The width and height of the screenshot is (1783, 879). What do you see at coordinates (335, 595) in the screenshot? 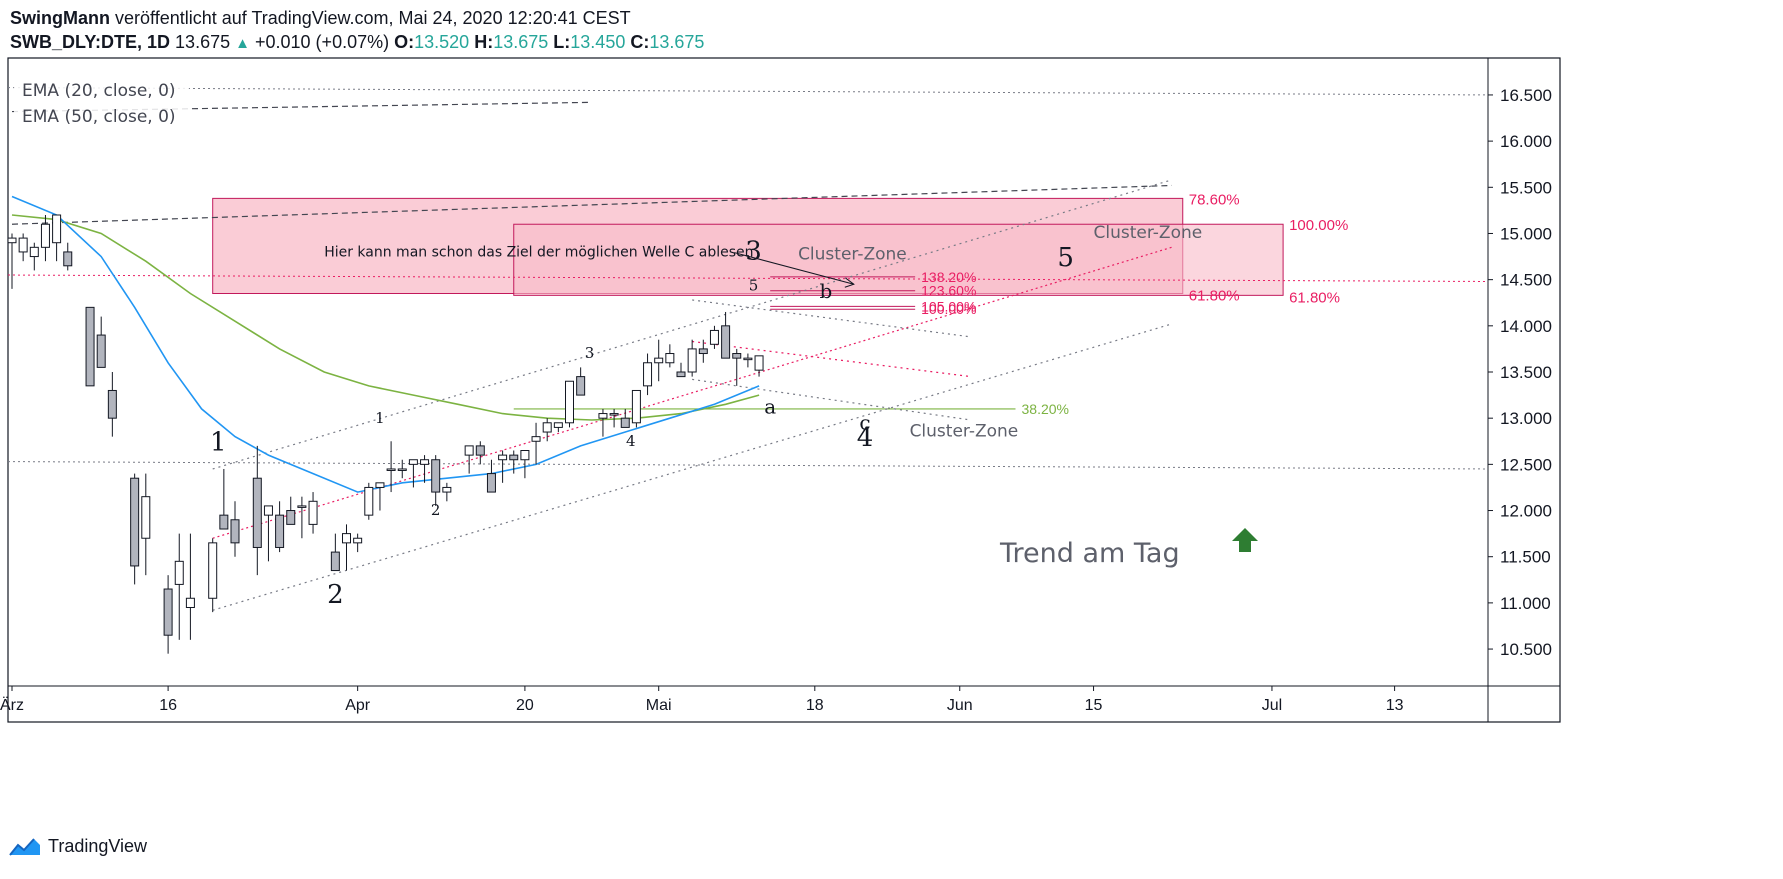
I see `wave-label: 2` at bounding box center [335, 595].